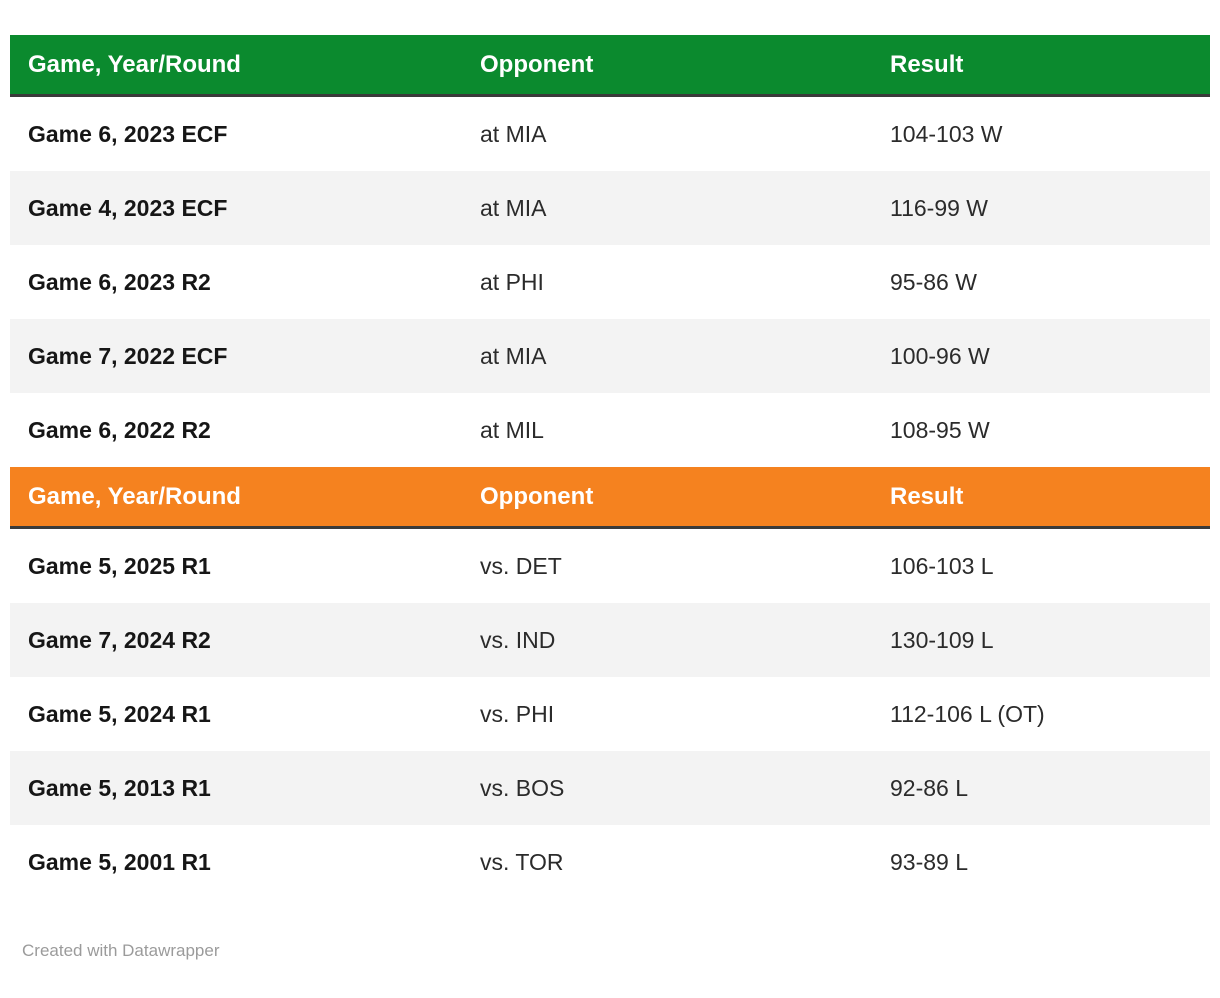 The image size is (1220, 998). Describe the element at coordinates (940, 355) in the screenshot. I see `cell-result: 100-96 W` at that location.